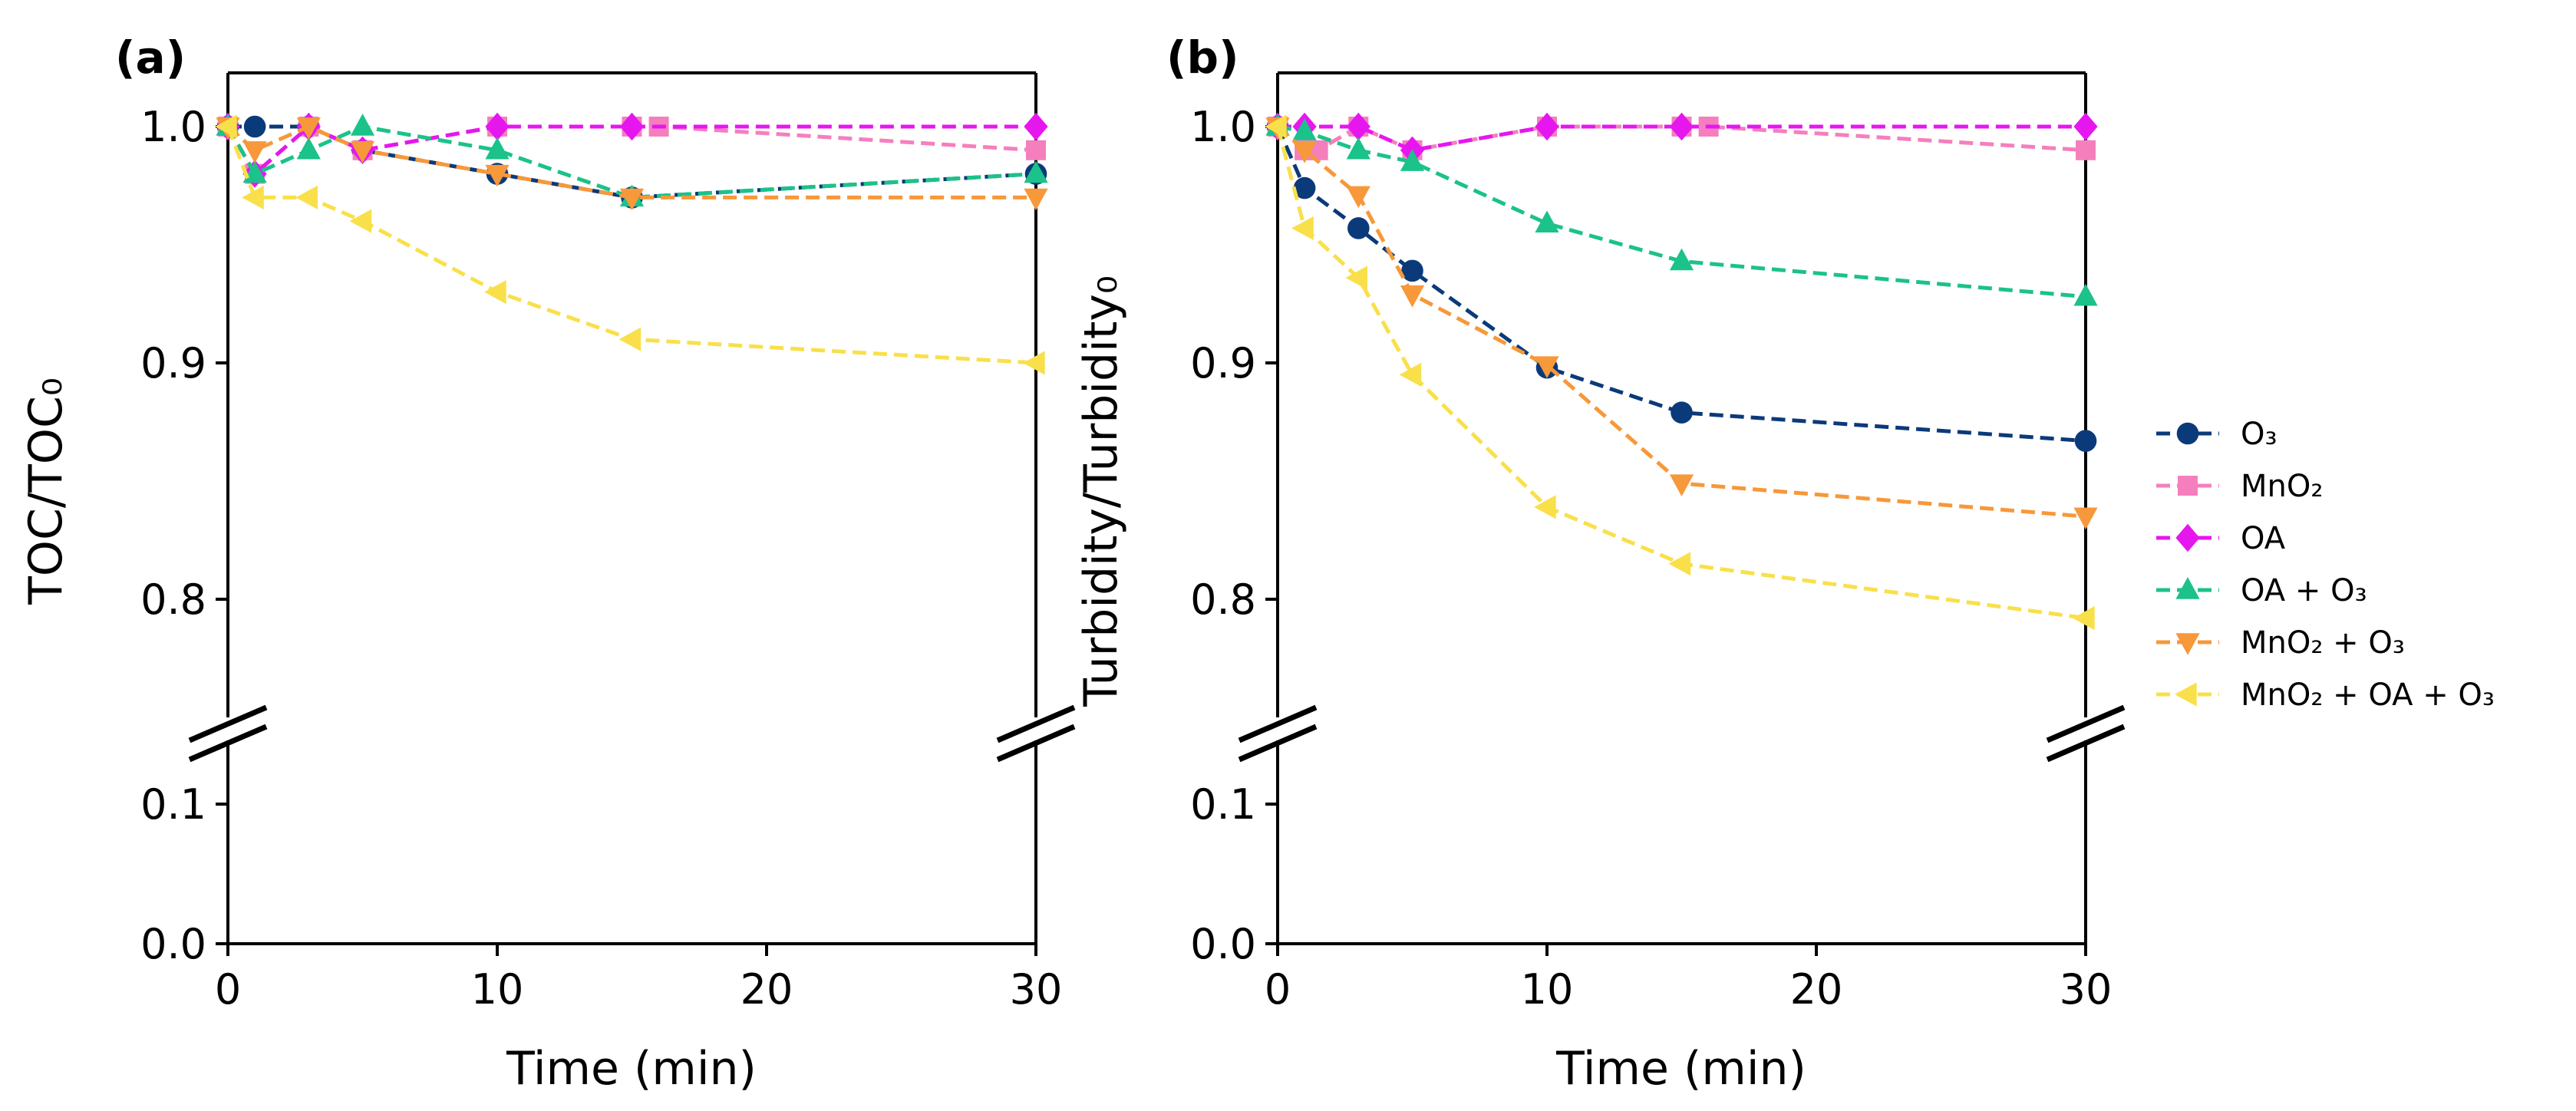 This screenshot has width=2576, height=1111. I want to click on panel-label: (b), so click(1202, 57).